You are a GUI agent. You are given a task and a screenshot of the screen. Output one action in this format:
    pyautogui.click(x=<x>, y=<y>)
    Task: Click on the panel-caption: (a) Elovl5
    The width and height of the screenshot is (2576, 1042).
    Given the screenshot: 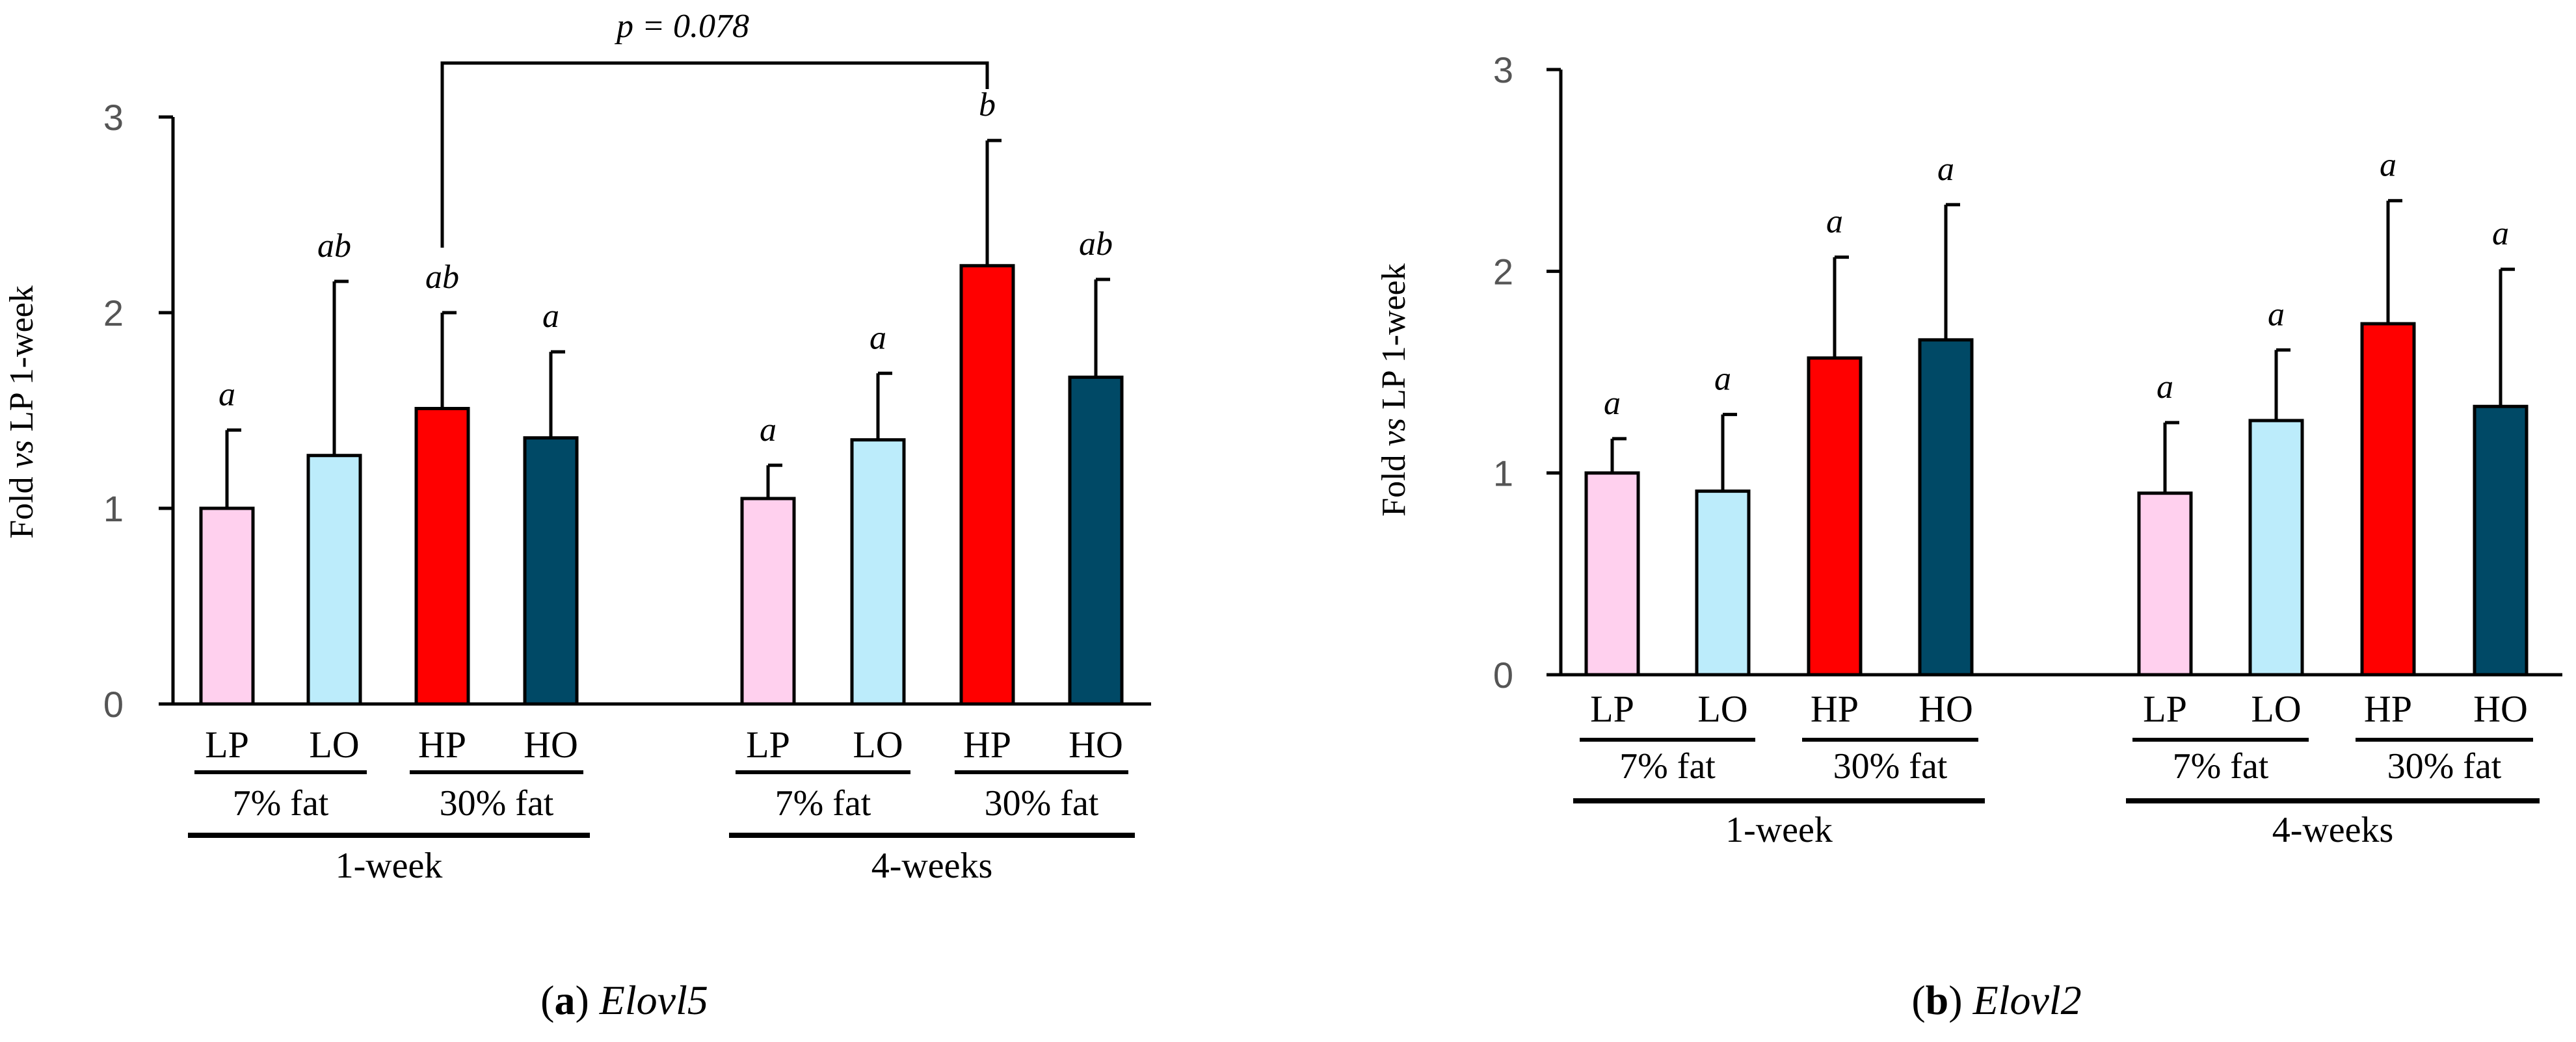 What is the action you would take?
    pyautogui.click(x=624, y=1000)
    